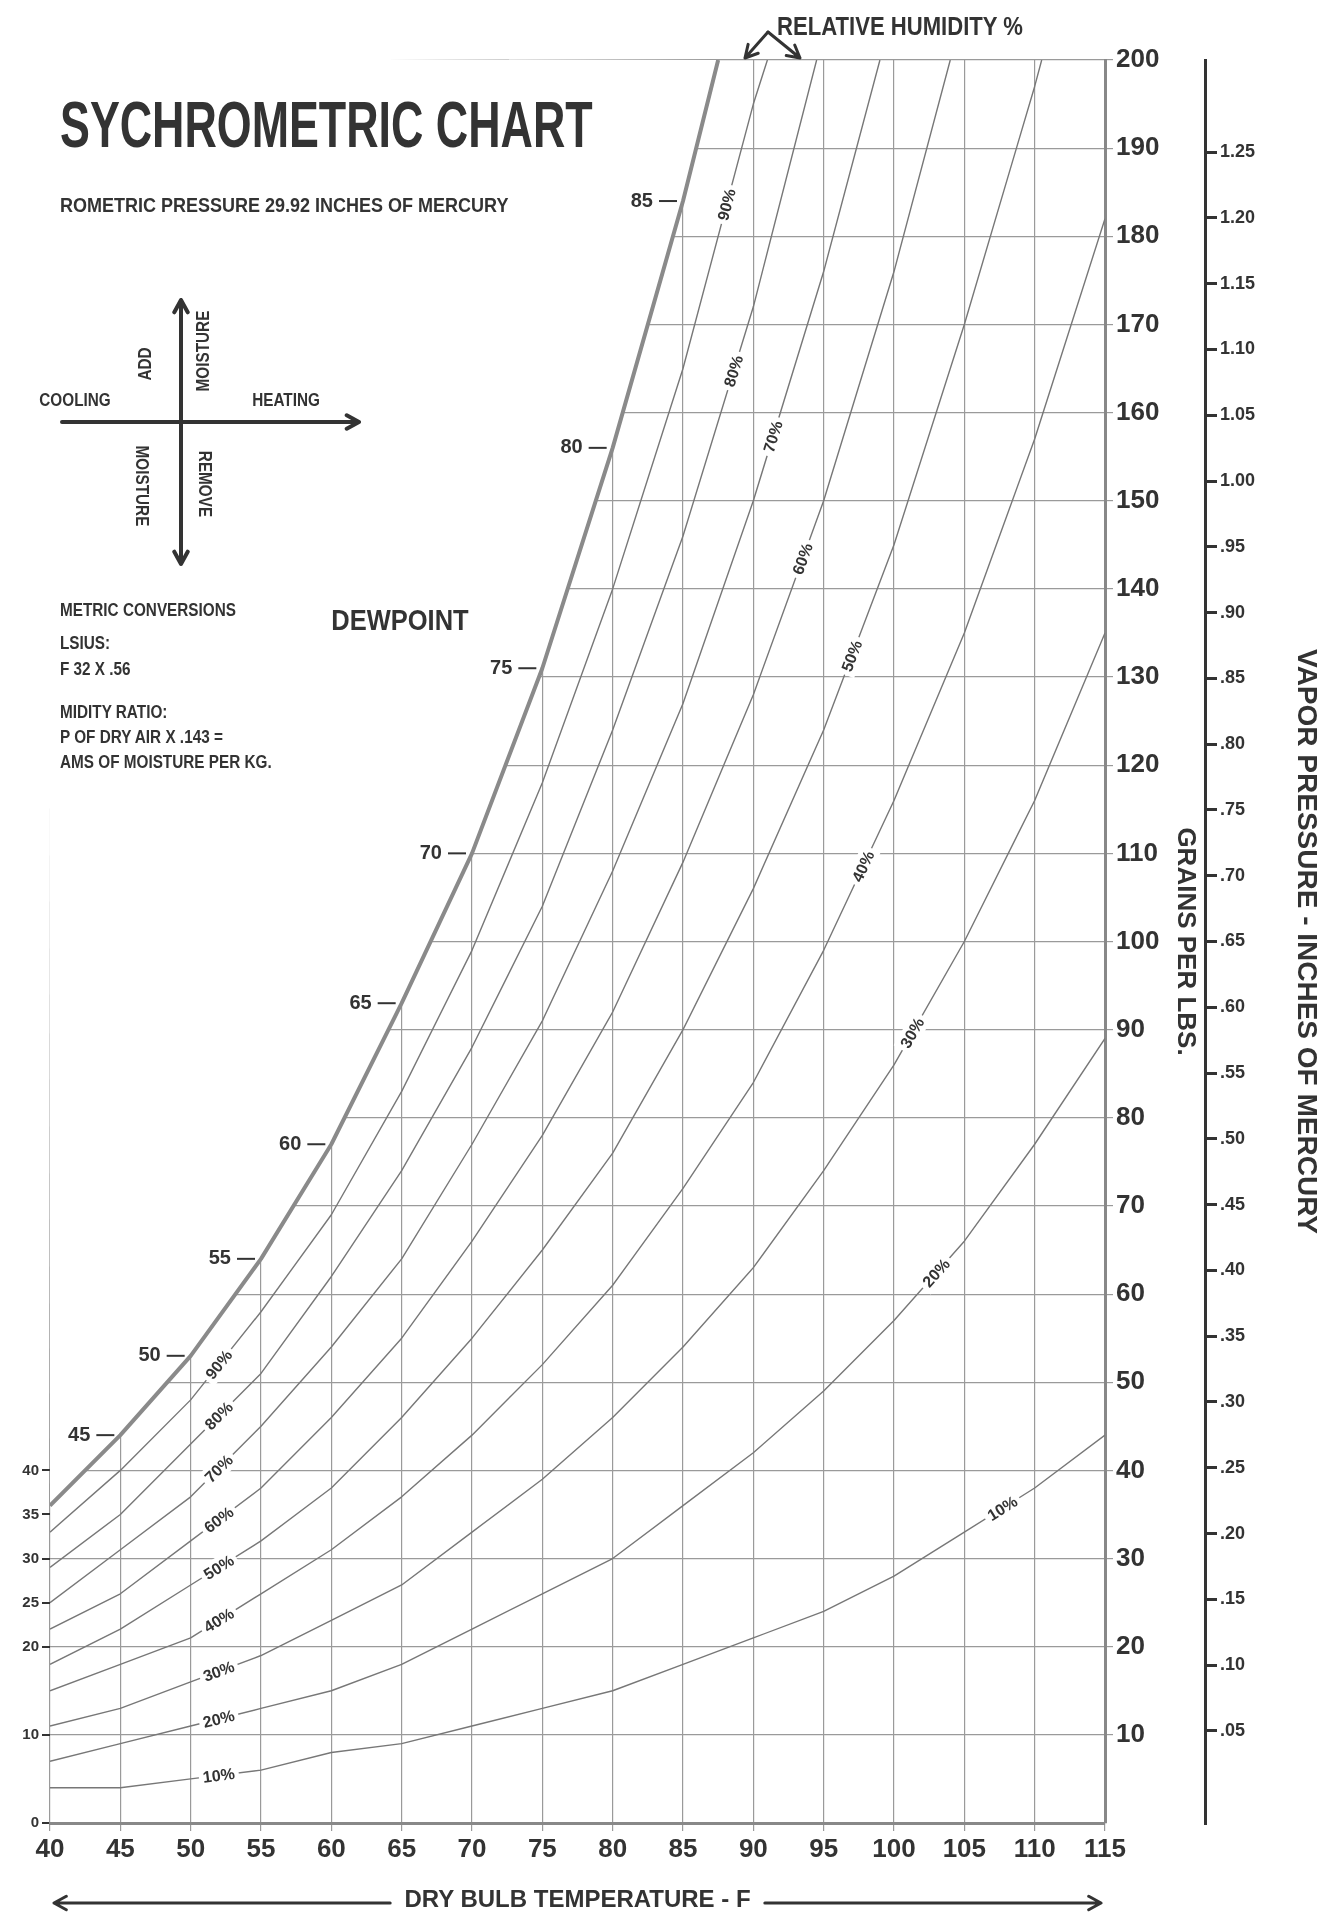  Describe the element at coordinates (1238, 282) in the screenshot. I see `y2-tick-label: 1.15` at that location.